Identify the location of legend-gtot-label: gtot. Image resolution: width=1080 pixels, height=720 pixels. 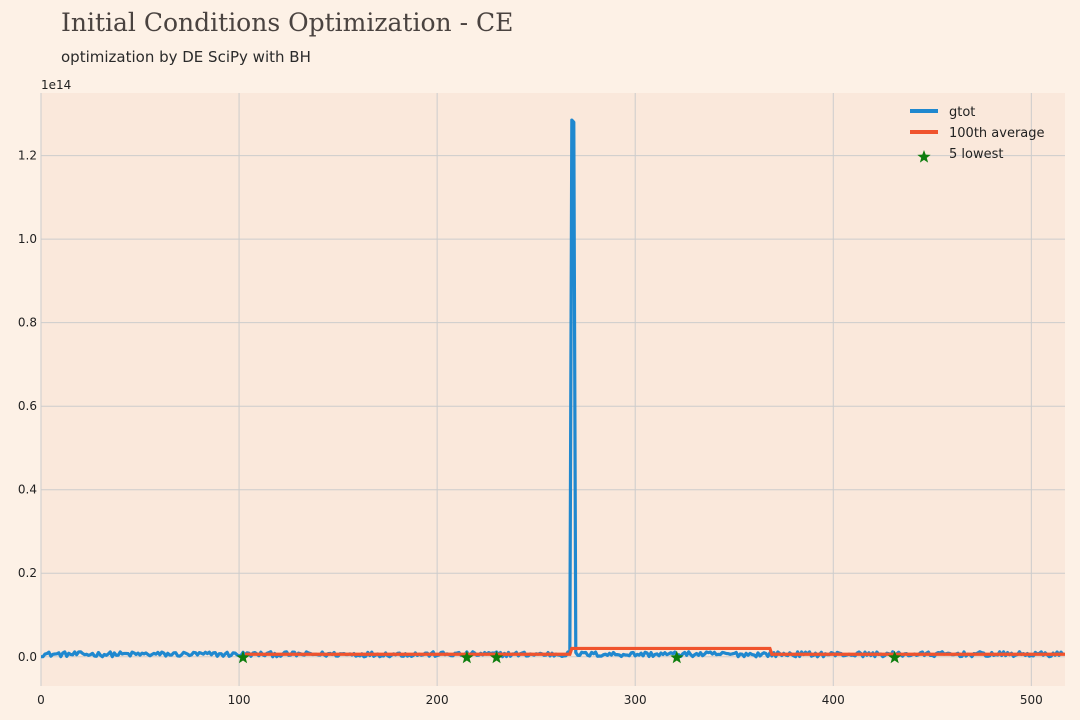
(962, 112).